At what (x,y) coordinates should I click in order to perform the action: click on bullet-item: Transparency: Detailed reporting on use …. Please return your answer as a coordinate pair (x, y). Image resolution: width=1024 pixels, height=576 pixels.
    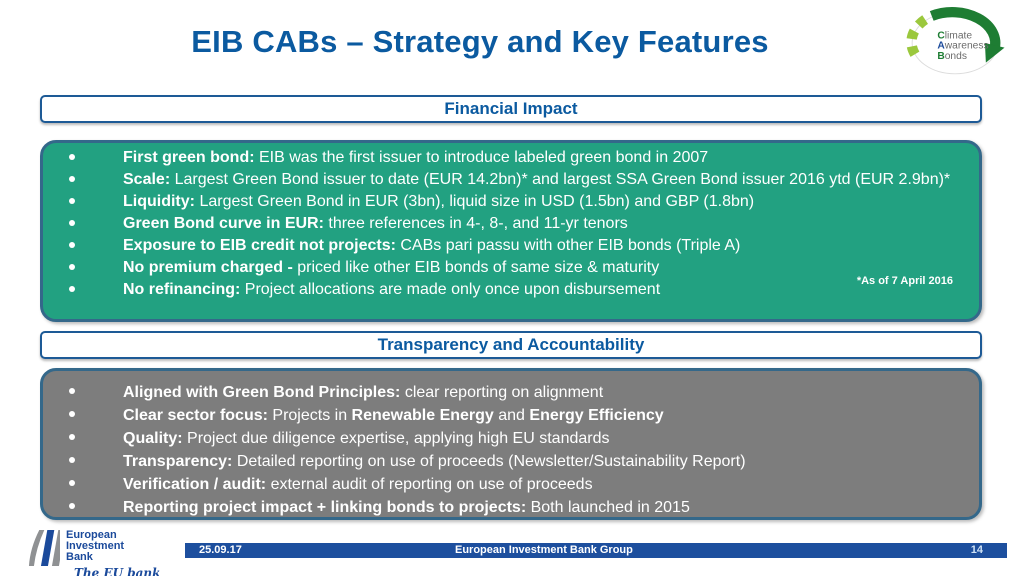
    Looking at the image, I should click on (498, 461).